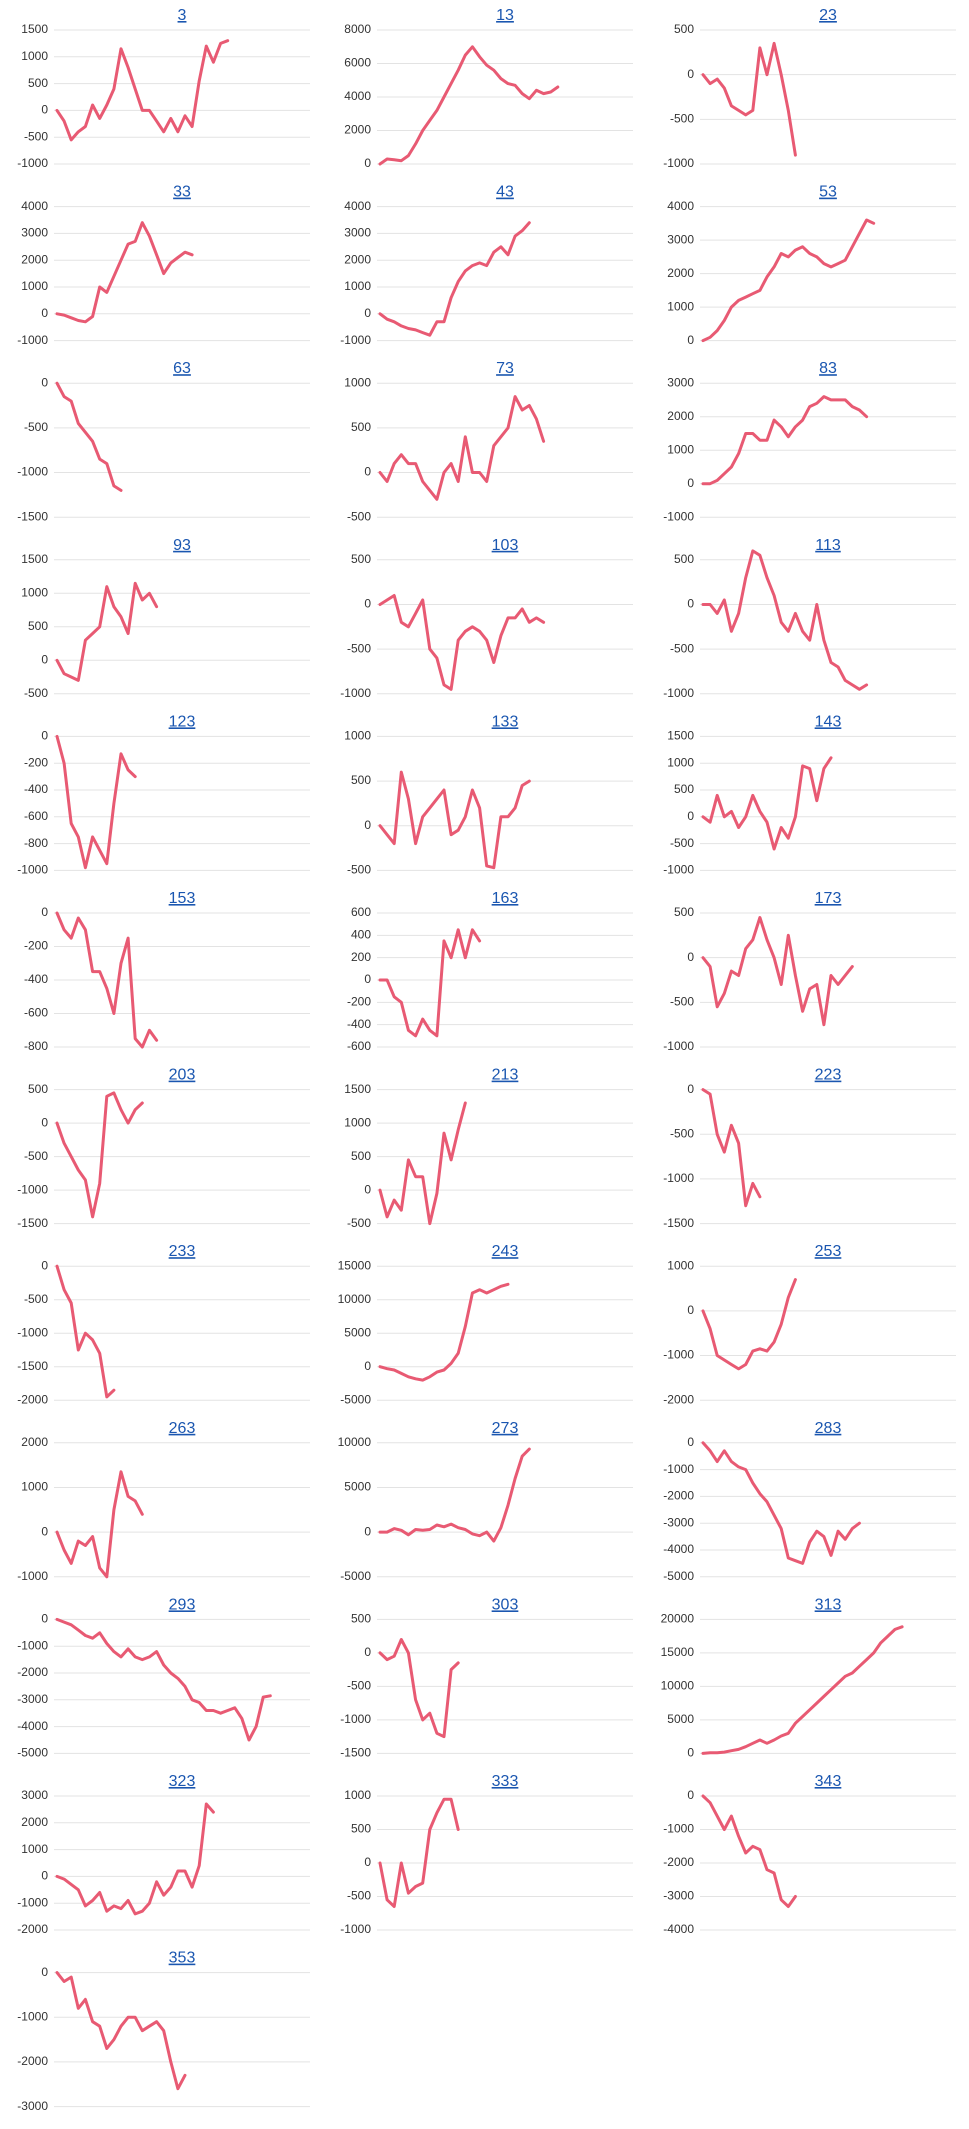 This screenshot has height=2129, width=969. Describe the element at coordinates (828, 1075) in the screenshot. I see `chart-title: 223` at that location.